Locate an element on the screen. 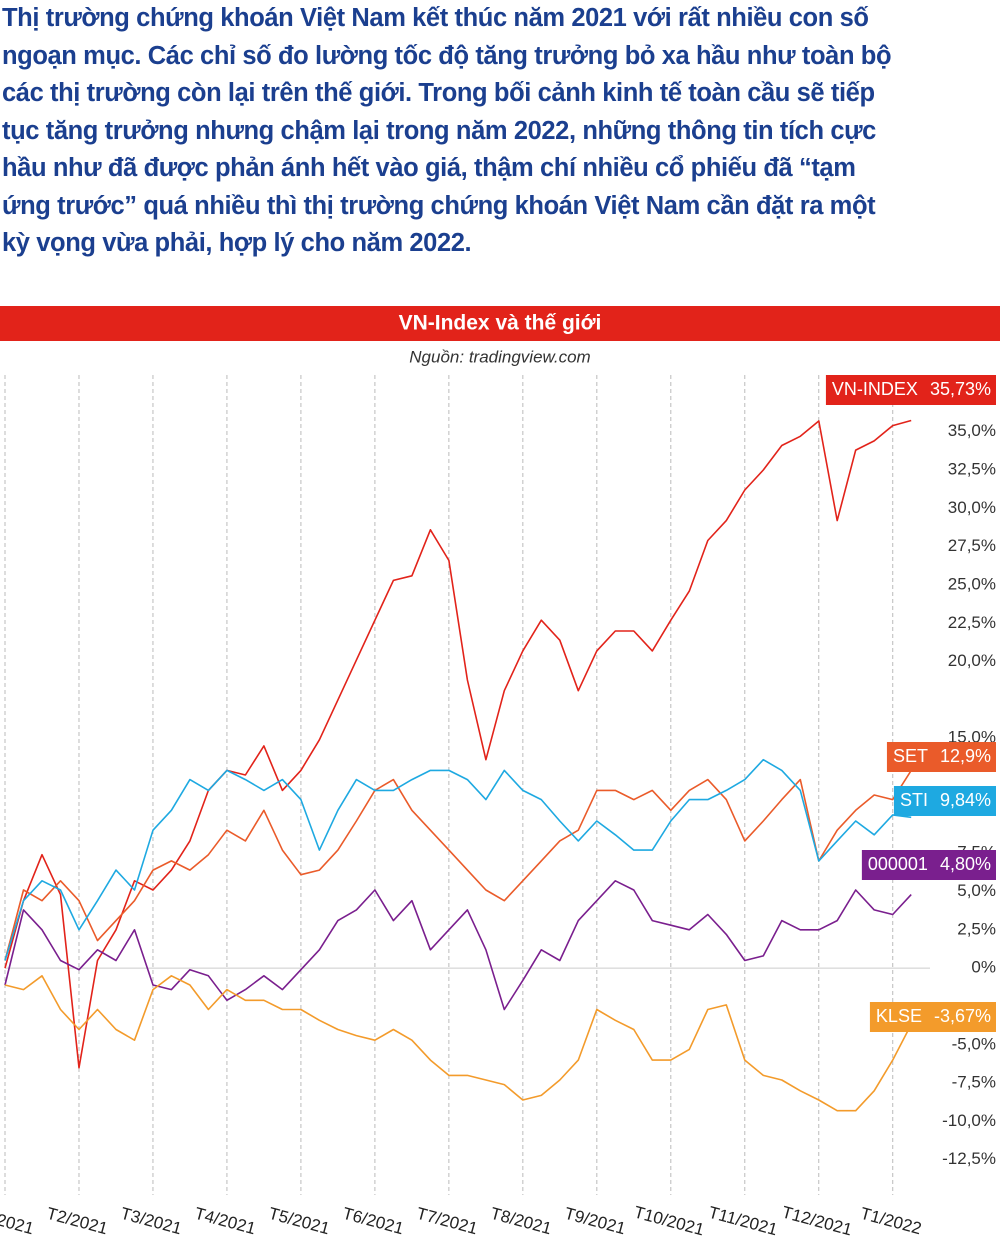 This screenshot has height=1257, width=1008. end-value-label: -3,67% is located at coordinates (962, 1016).